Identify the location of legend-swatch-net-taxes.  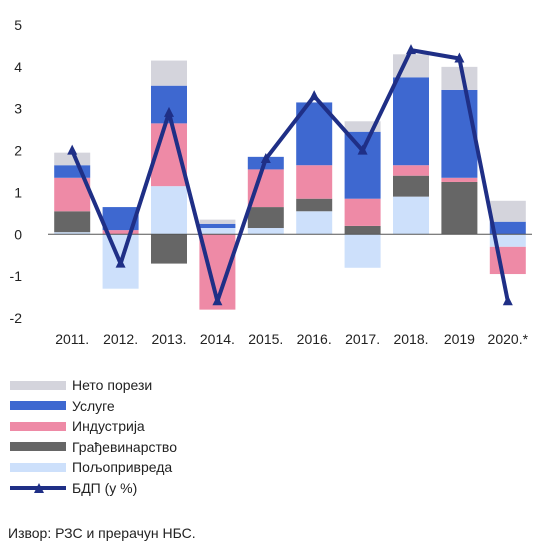
(38, 385).